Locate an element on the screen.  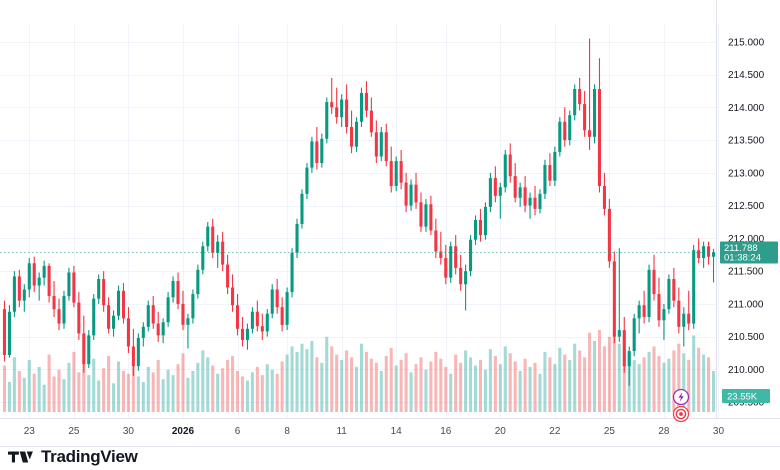
price-axis-label: 210.500 is located at coordinates (746, 337).